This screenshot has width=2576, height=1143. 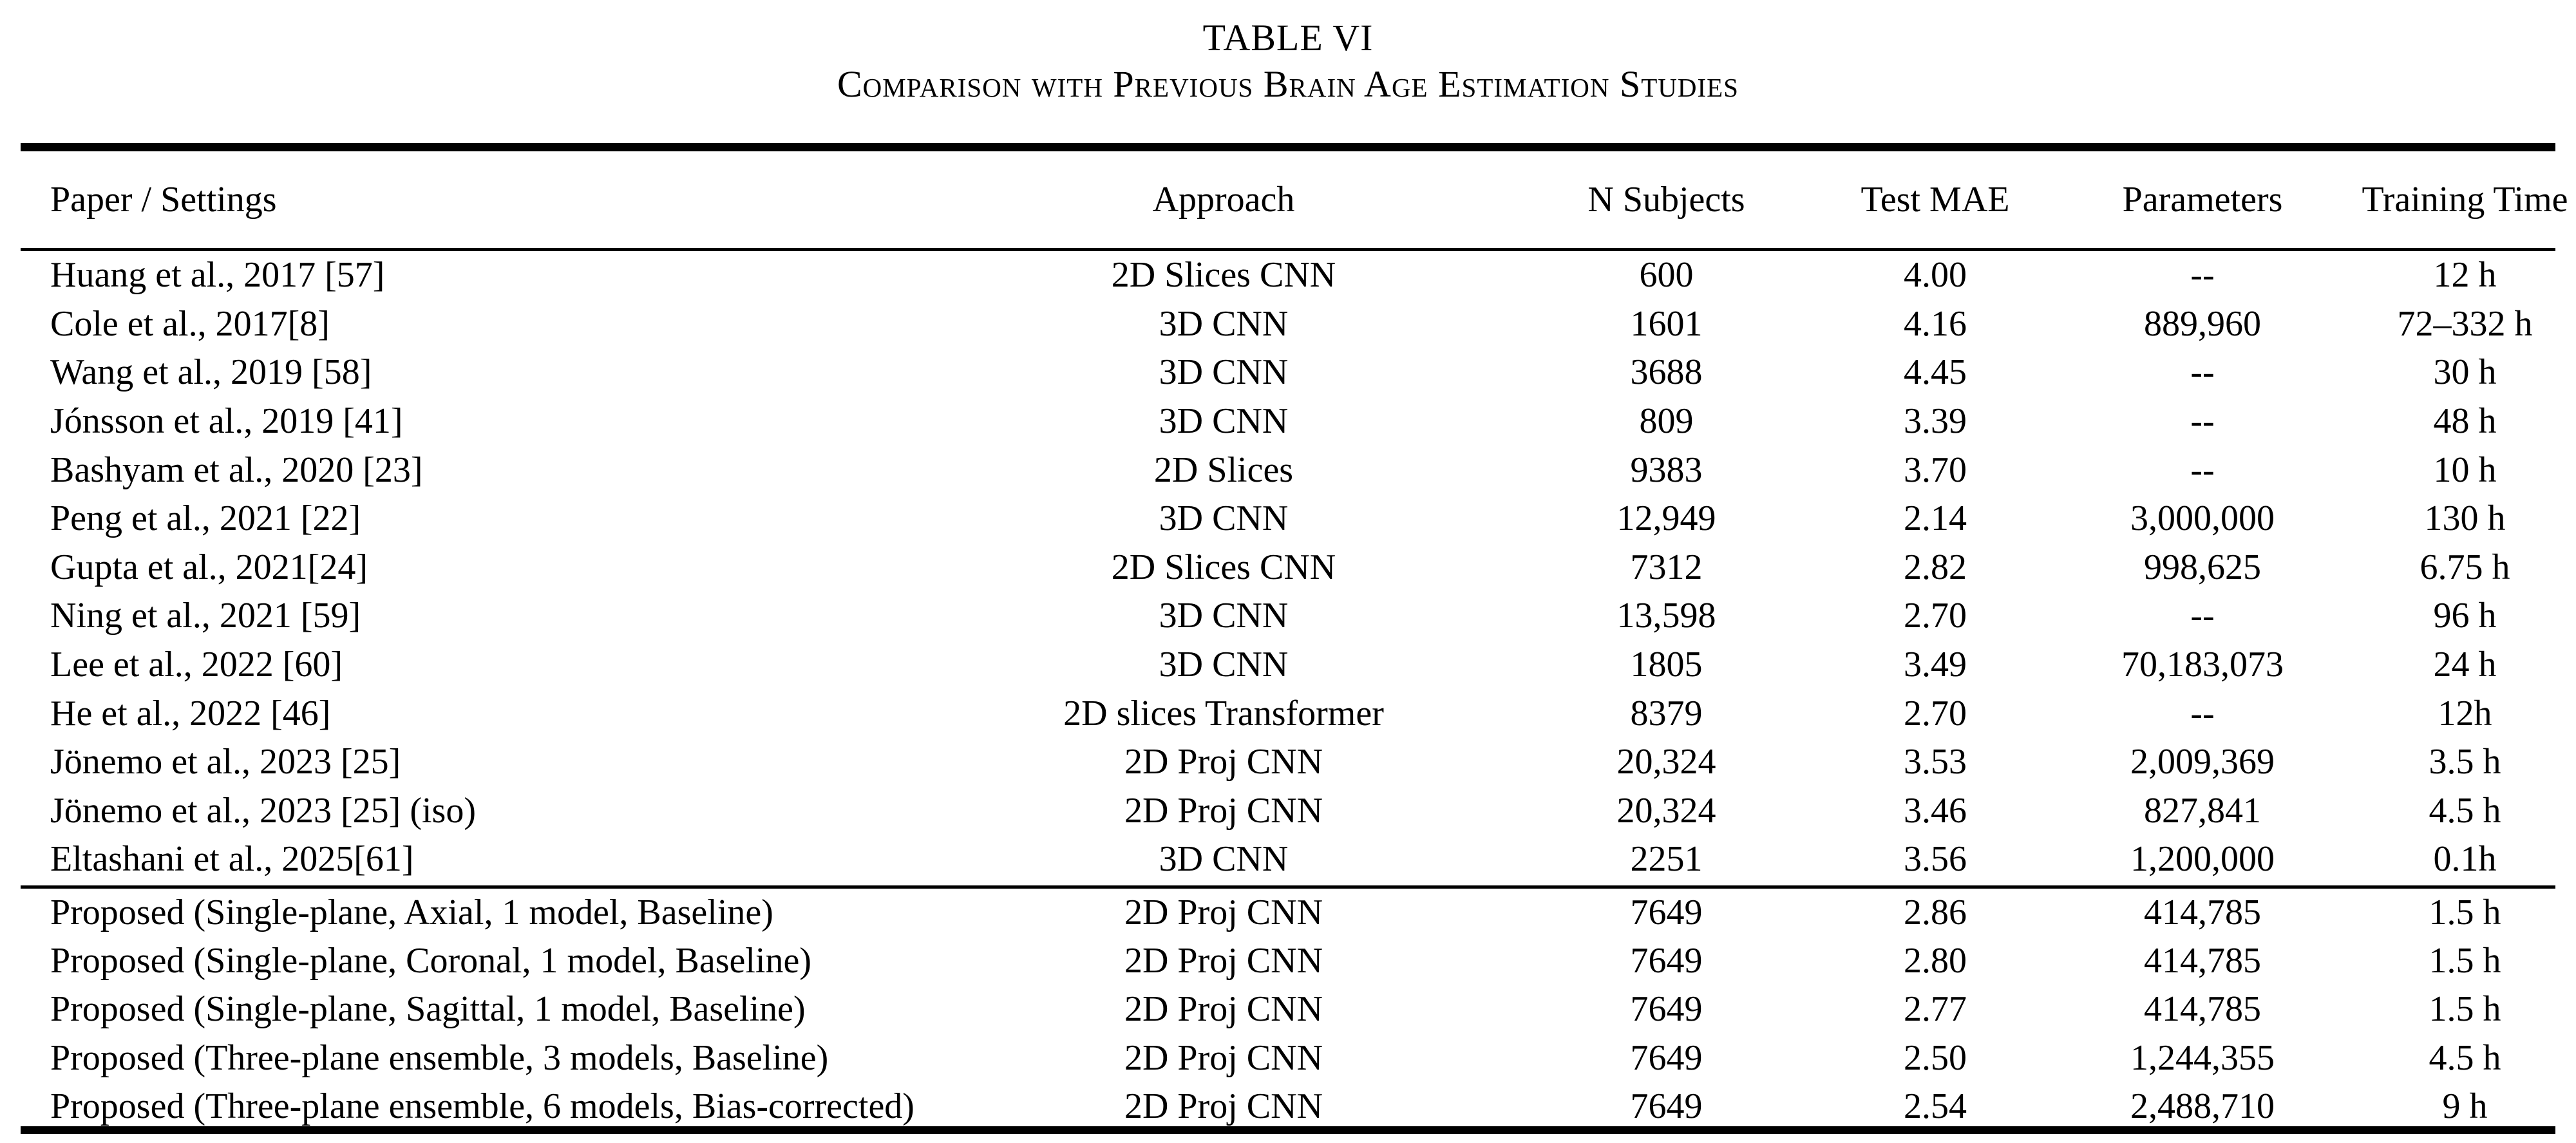 What do you see at coordinates (1667, 859) in the screenshot?
I see `cell-n-subjects: 2251` at bounding box center [1667, 859].